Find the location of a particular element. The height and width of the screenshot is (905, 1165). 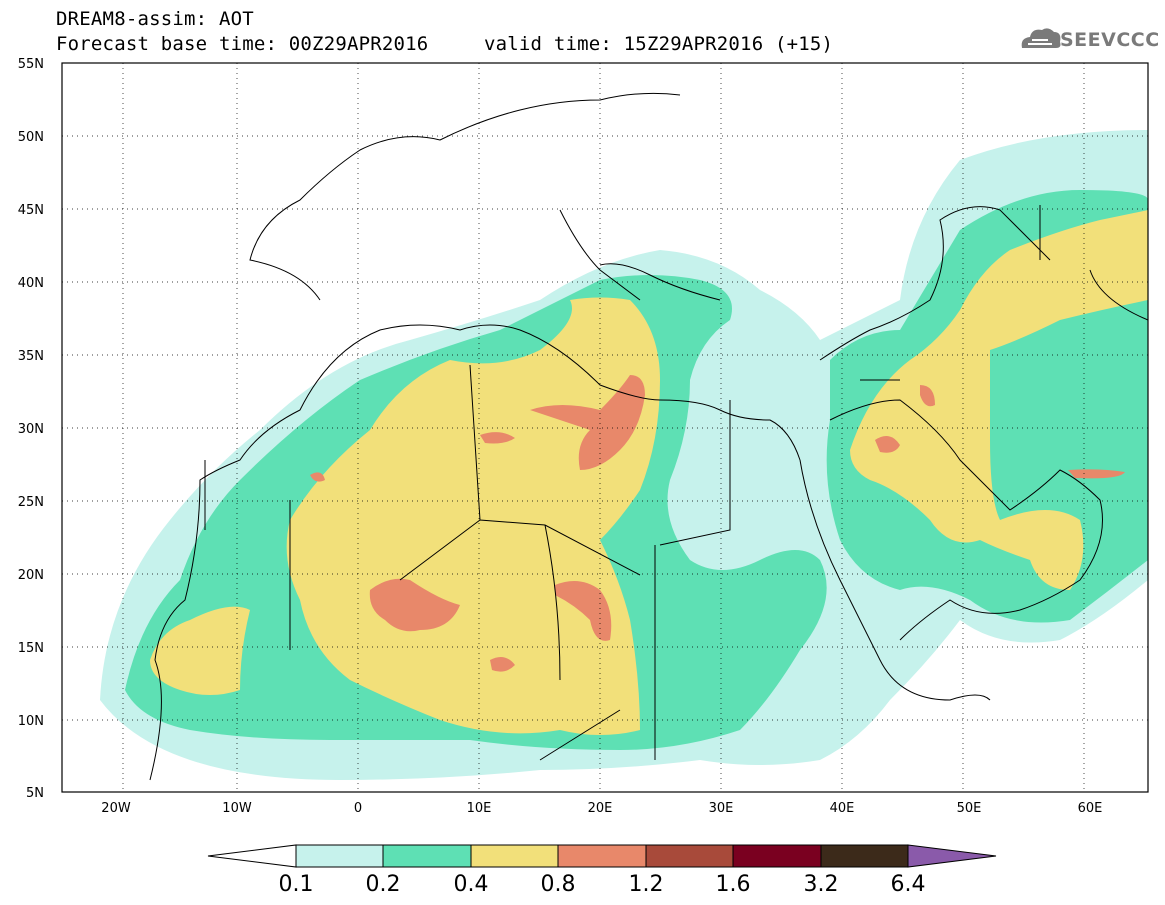

lat-tick: 40N is located at coordinates (31, 283).